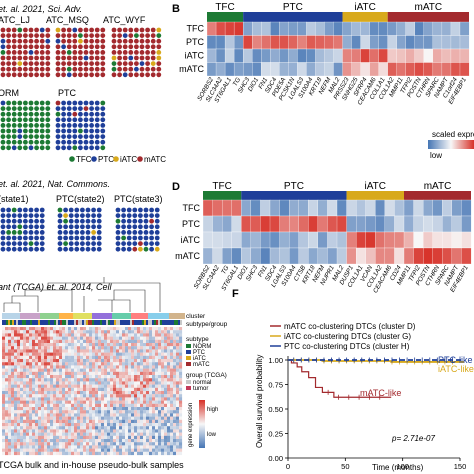  I want to click on panel-e-low: low, so click(212, 435).